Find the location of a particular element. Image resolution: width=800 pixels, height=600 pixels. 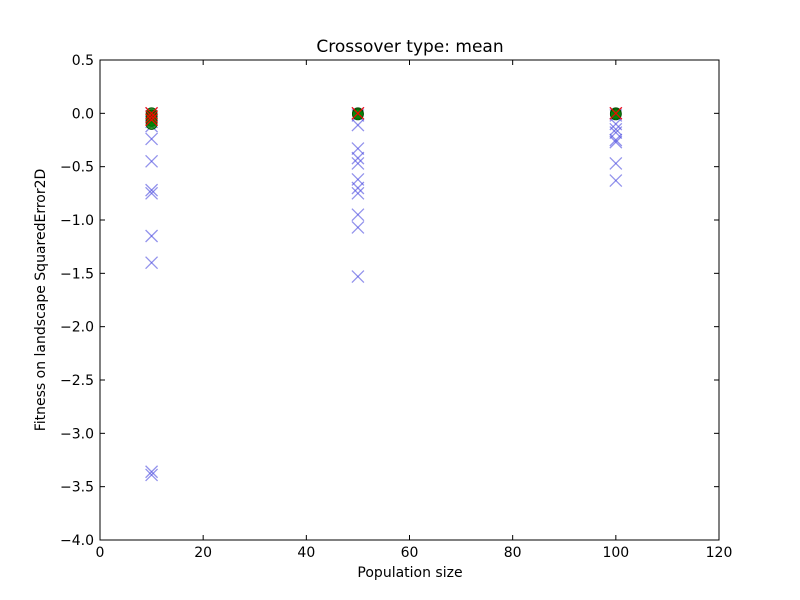

y-tick-label: −2.0 is located at coordinates (77, 328).